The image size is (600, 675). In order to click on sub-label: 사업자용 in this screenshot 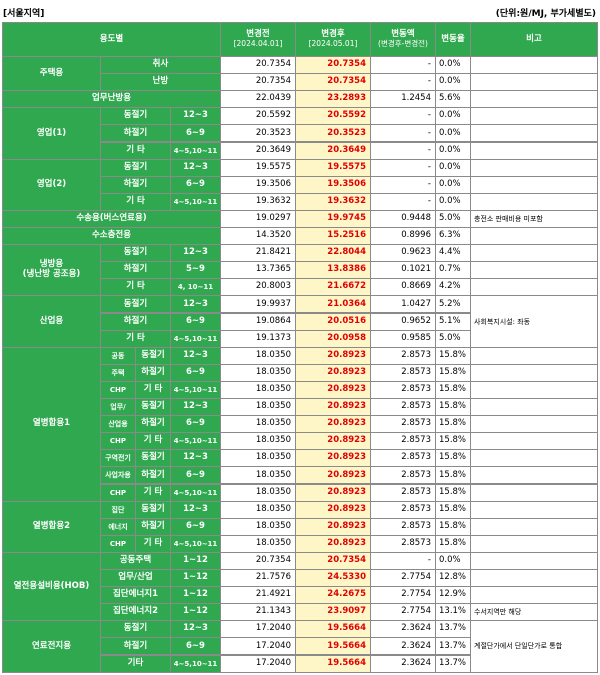, I will do `click(118, 475)`.